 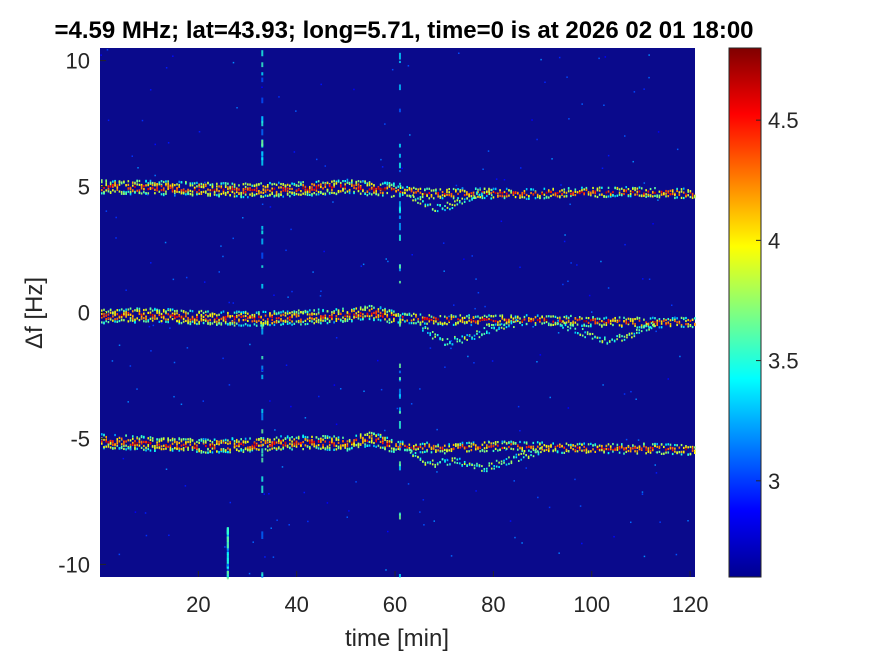 I want to click on x-tick-label: 40, so click(x=296, y=604).